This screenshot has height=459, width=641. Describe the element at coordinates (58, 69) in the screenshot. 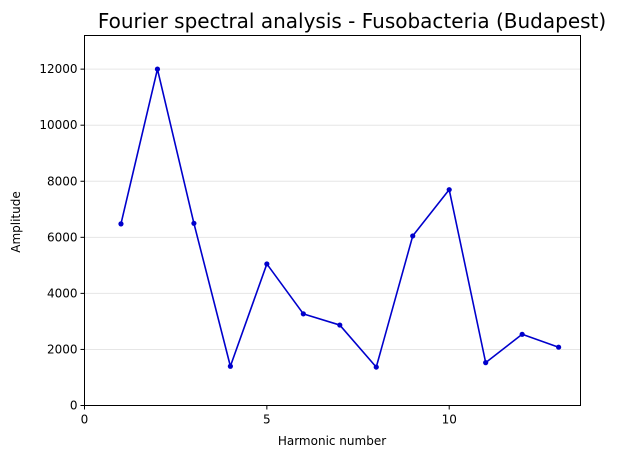

I see `y-tick-label: 12000` at that location.